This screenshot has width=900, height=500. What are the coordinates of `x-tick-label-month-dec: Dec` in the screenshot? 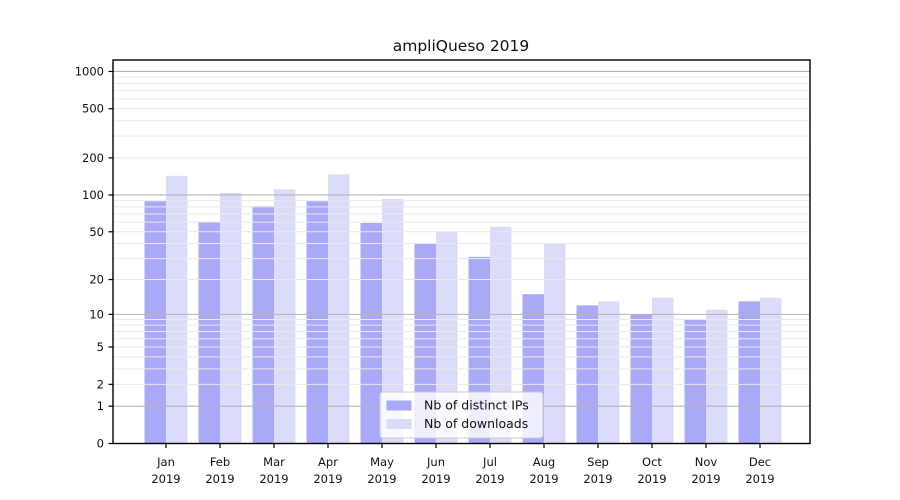 It's located at (760, 462).